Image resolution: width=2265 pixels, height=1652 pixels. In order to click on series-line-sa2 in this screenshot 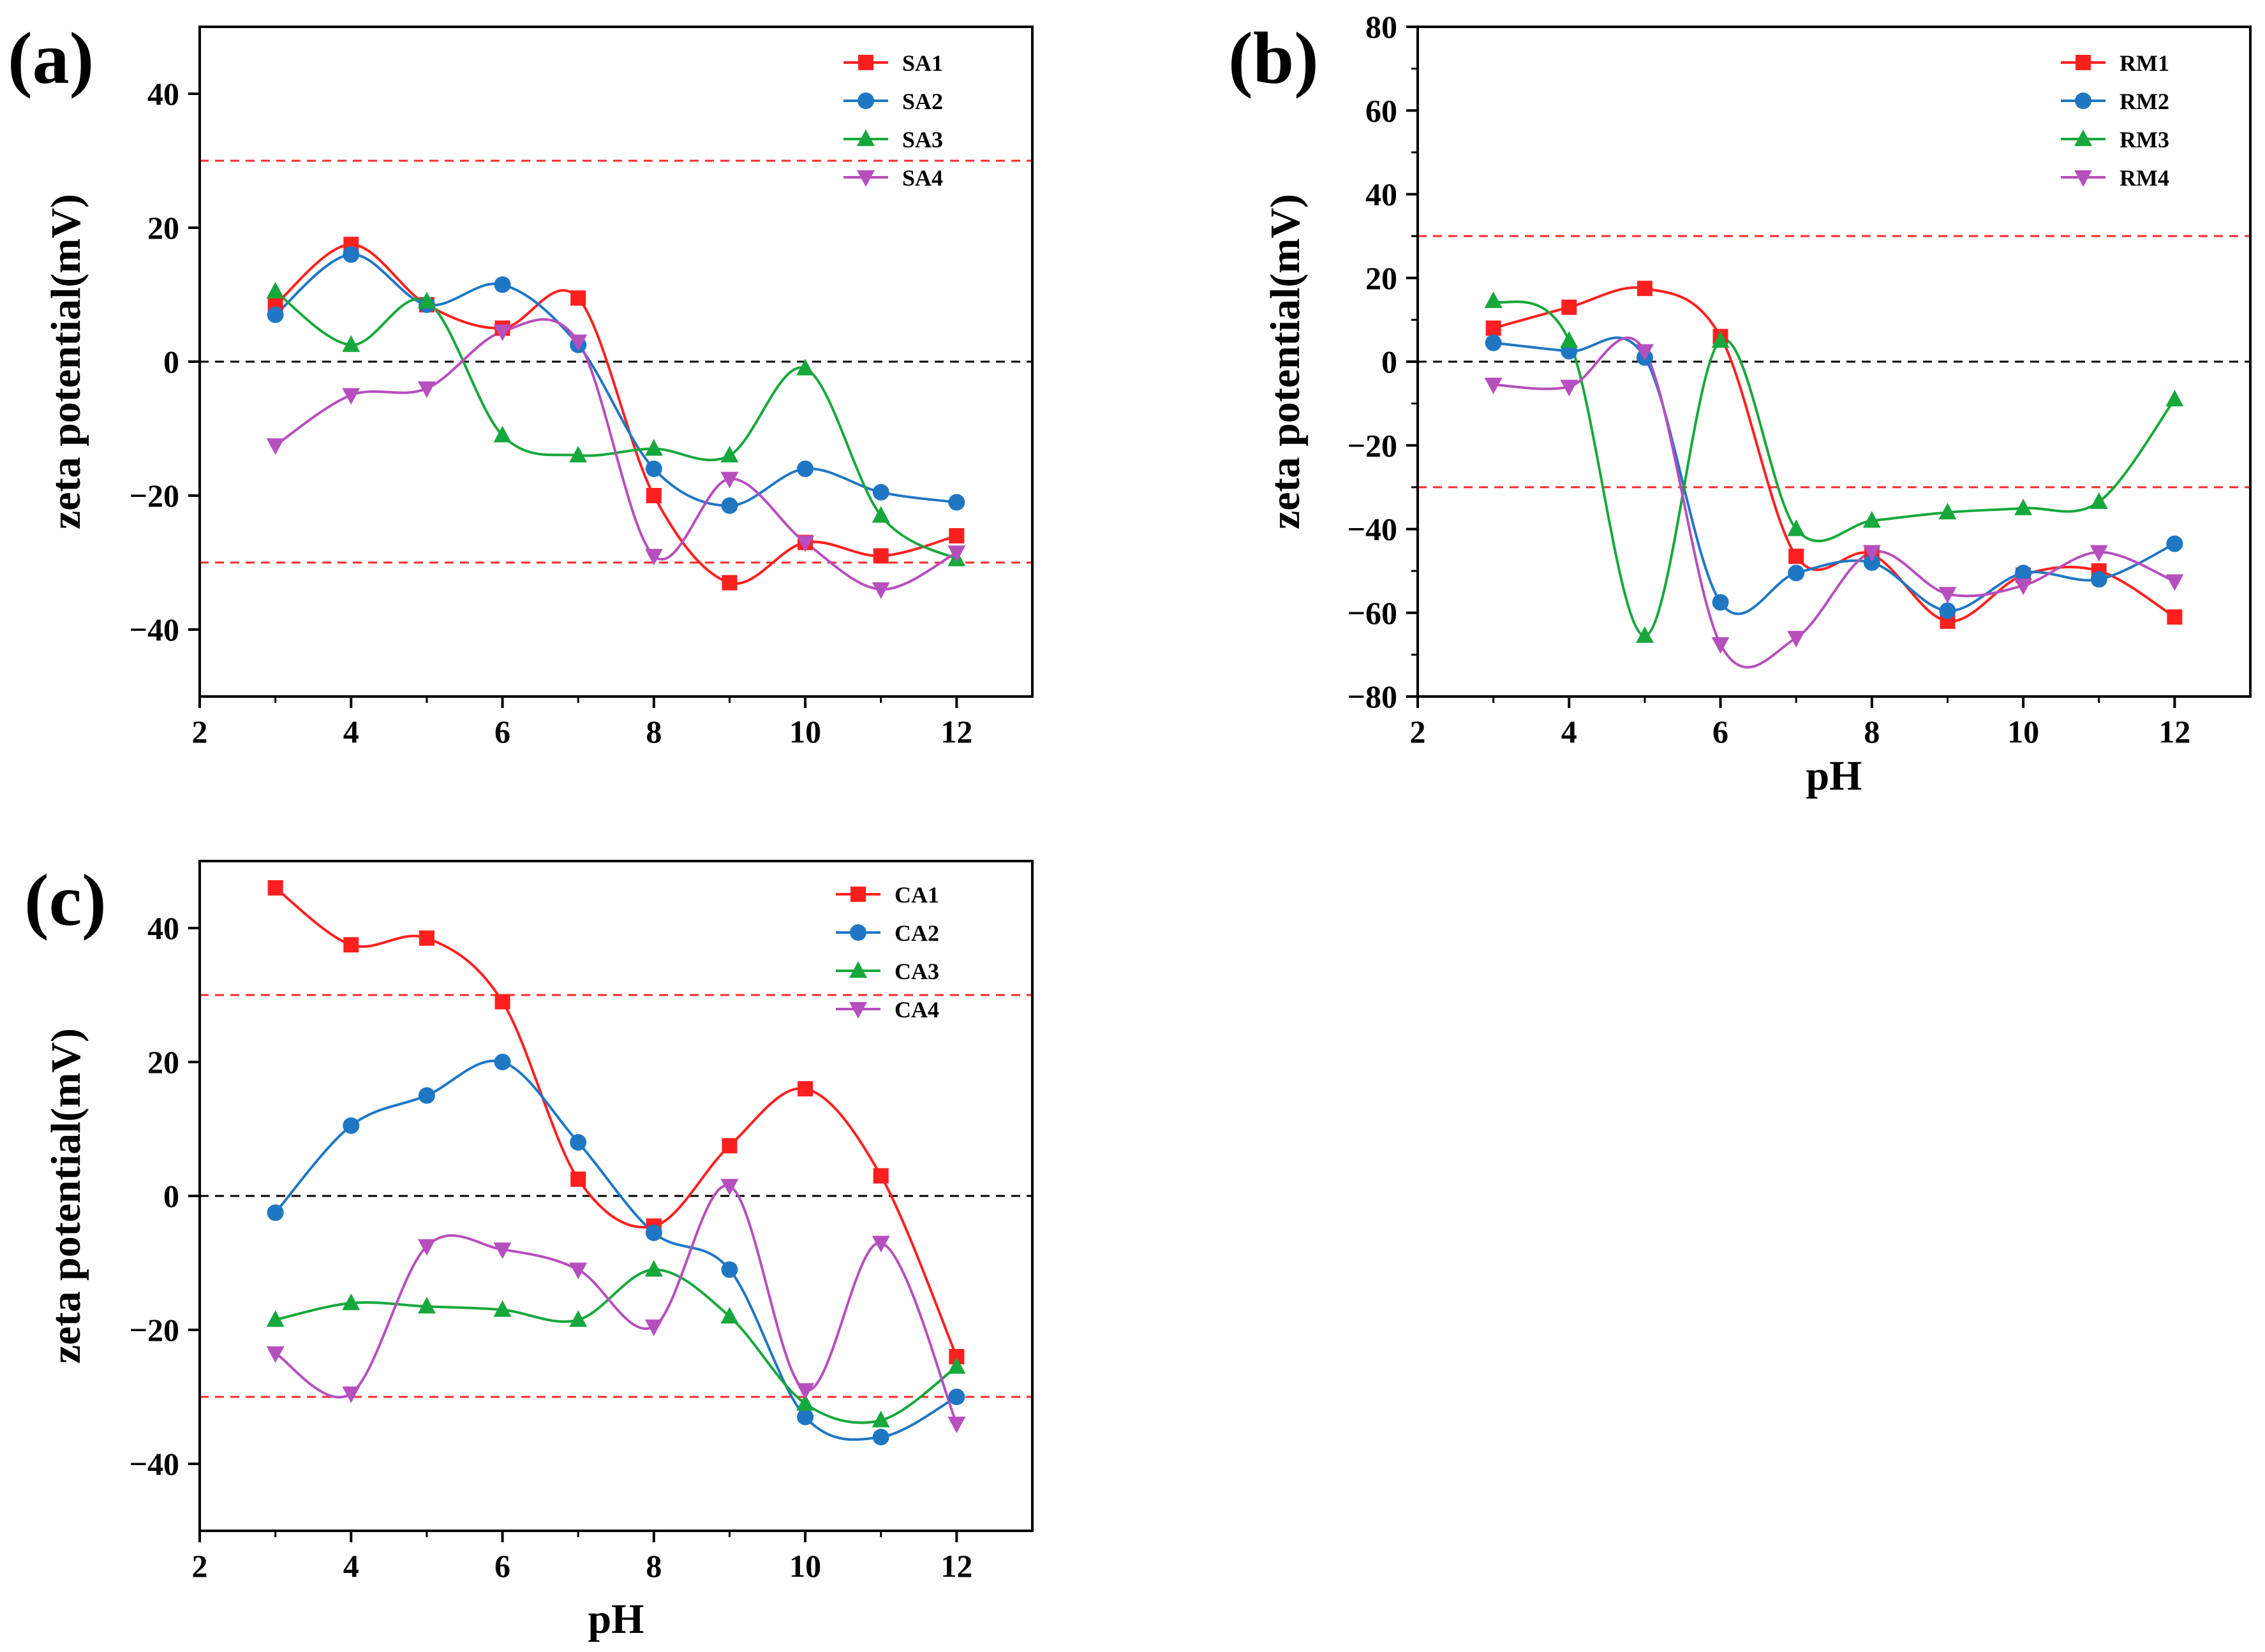, I will do `click(615, 380)`.